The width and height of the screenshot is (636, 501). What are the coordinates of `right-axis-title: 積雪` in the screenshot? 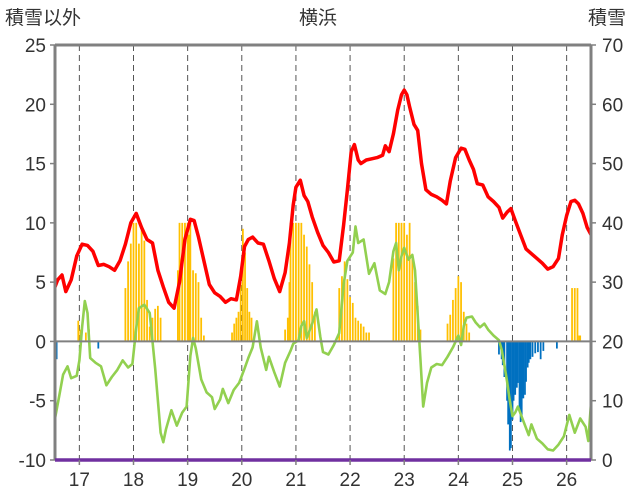 It's located at (607, 18).